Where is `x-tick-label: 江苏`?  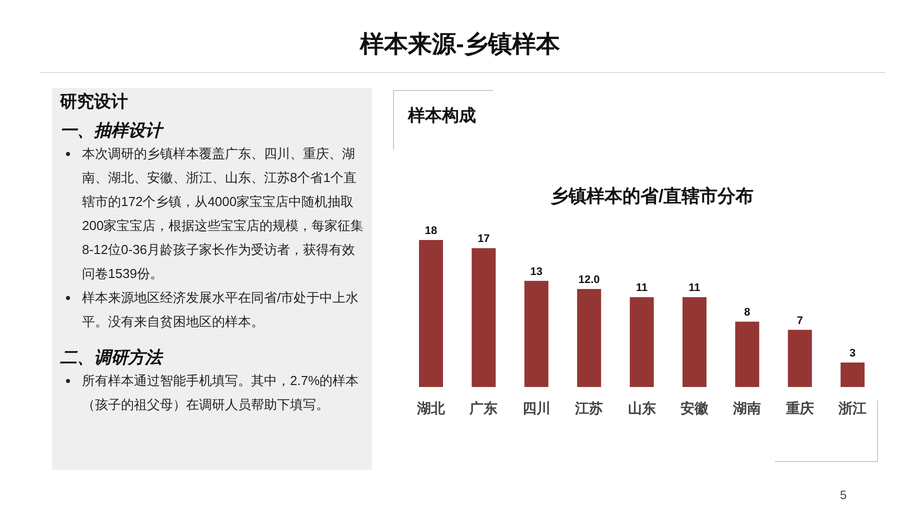 x-tick-label: 江苏 is located at coordinates (589, 408).